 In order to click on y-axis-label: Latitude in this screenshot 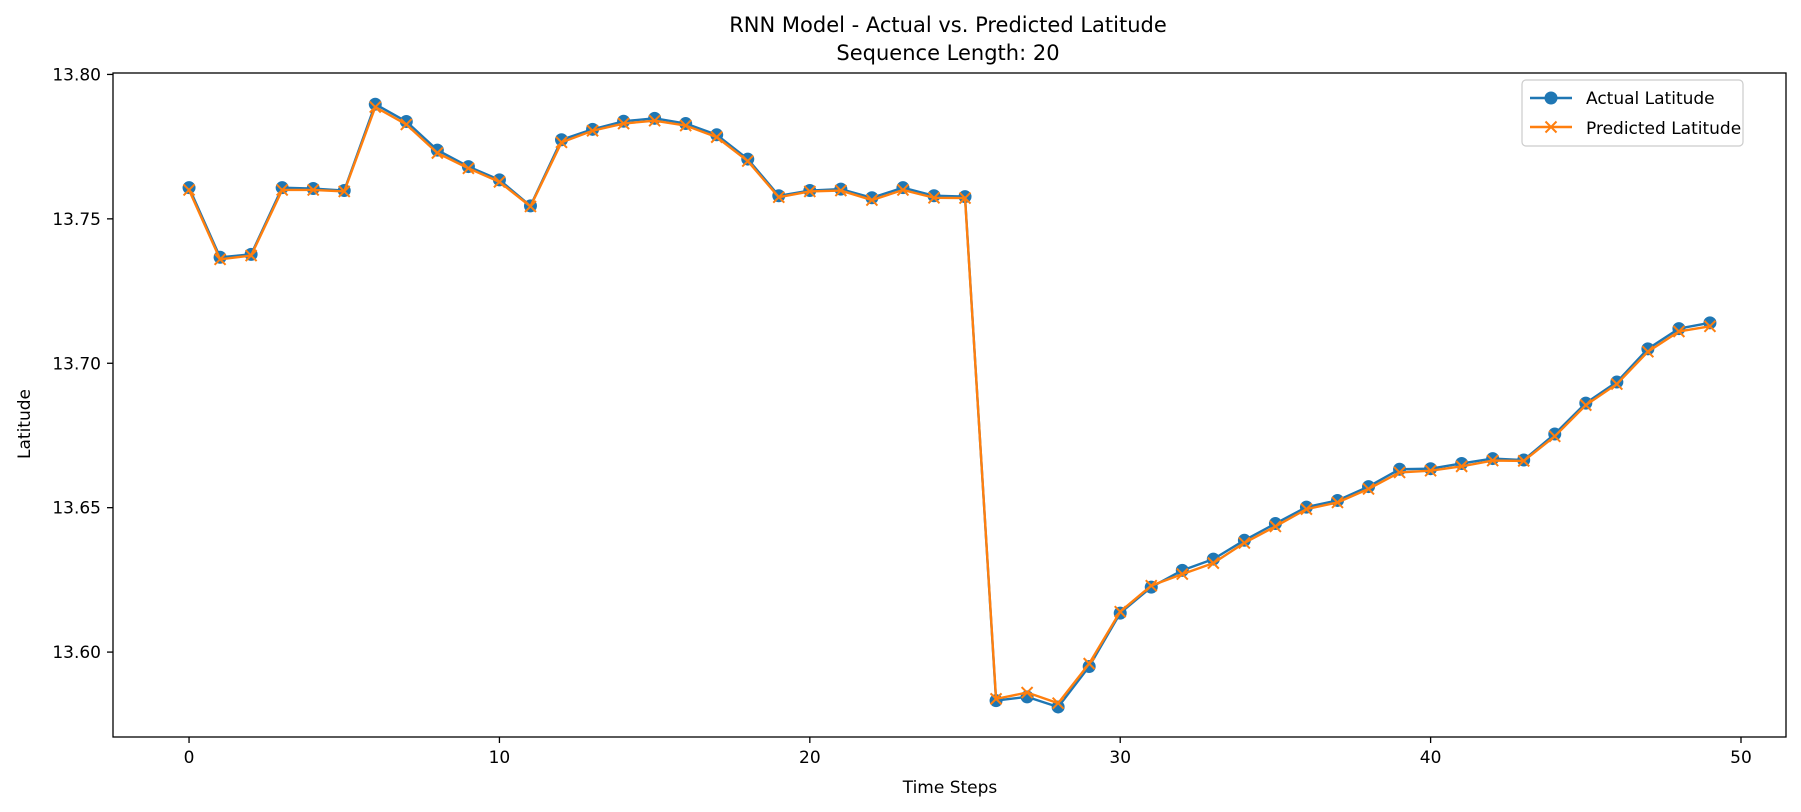, I will do `click(25, 424)`.